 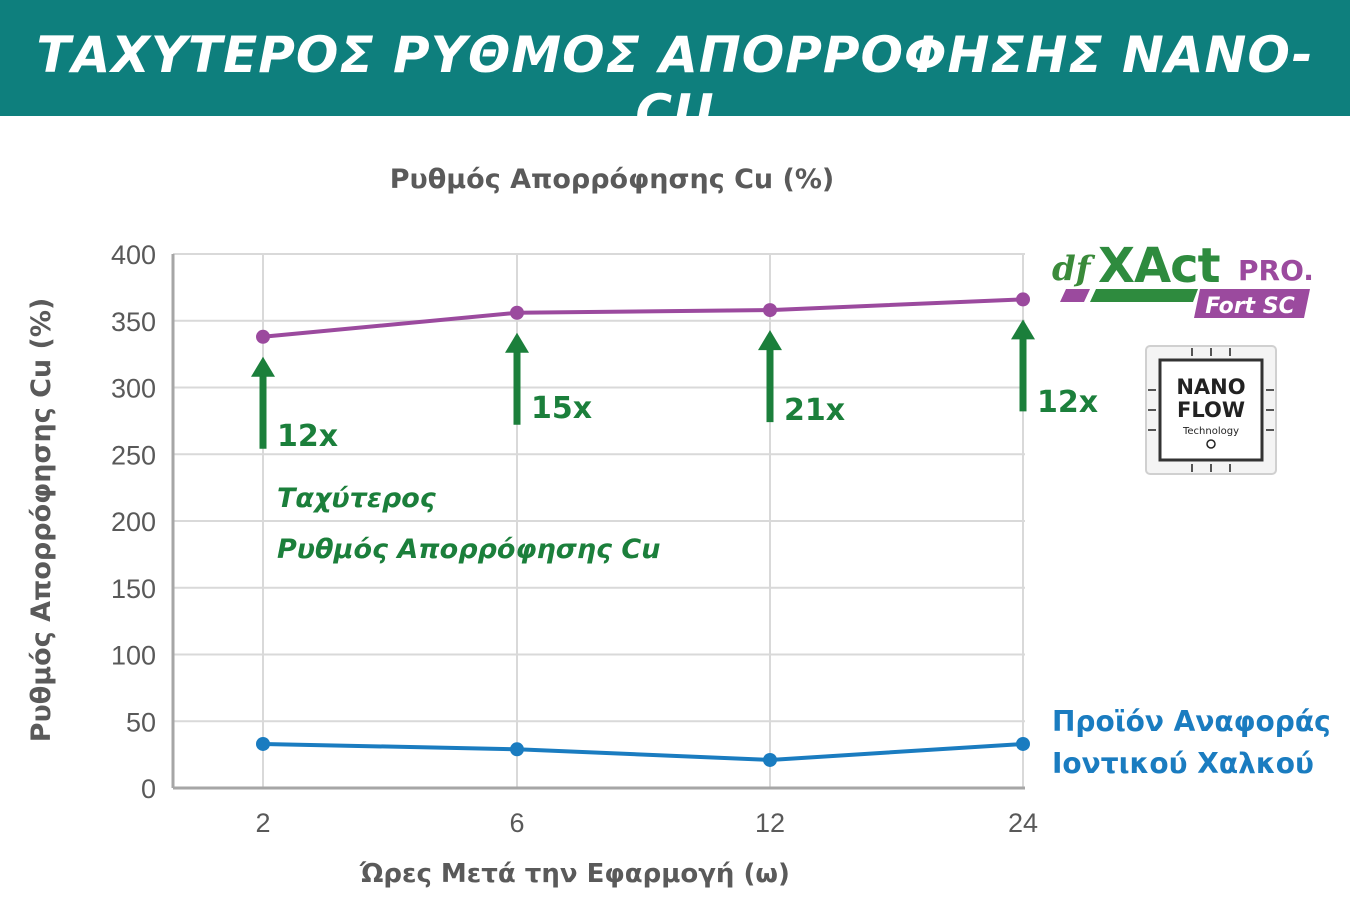 I want to click on chart-title: Ρυθμός Απορρόφησης Cu (%), so click(x=612, y=179).